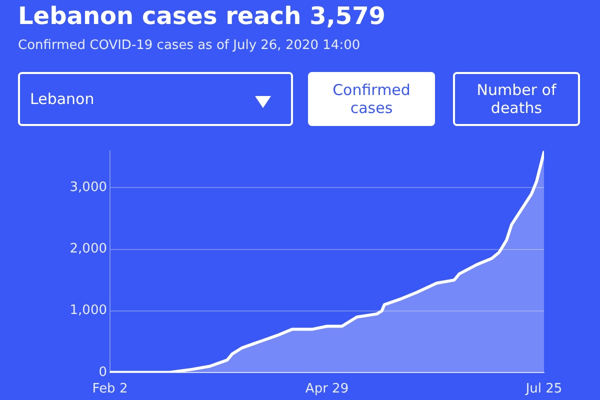 The image size is (600, 400). Describe the element at coordinates (516, 99) in the screenshot. I see `text: Number of deaths` at that location.